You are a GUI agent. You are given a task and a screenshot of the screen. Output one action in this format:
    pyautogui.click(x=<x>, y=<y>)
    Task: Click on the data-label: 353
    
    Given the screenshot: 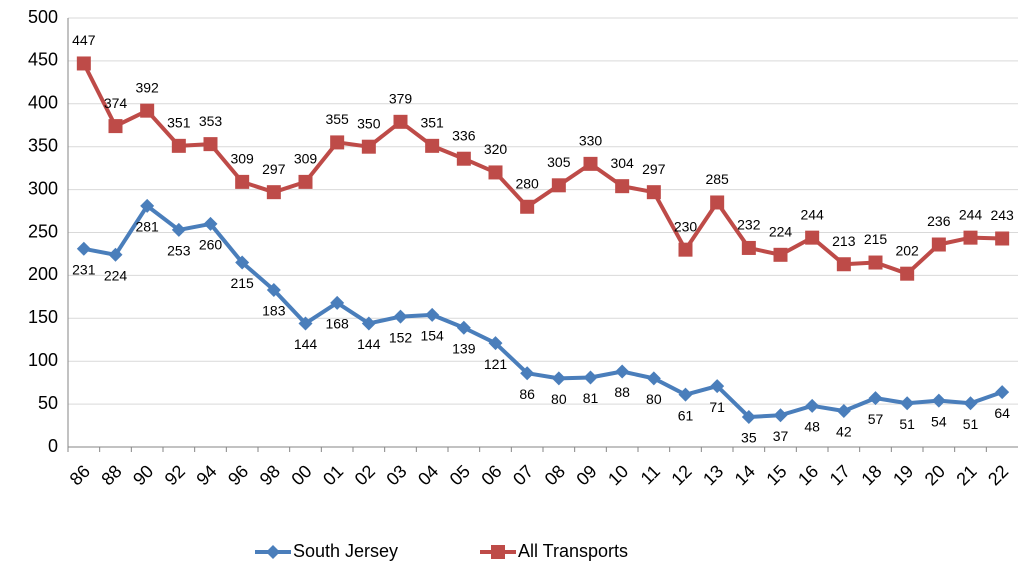 What is the action you would take?
    pyautogui.click(x=211, y=121)
    